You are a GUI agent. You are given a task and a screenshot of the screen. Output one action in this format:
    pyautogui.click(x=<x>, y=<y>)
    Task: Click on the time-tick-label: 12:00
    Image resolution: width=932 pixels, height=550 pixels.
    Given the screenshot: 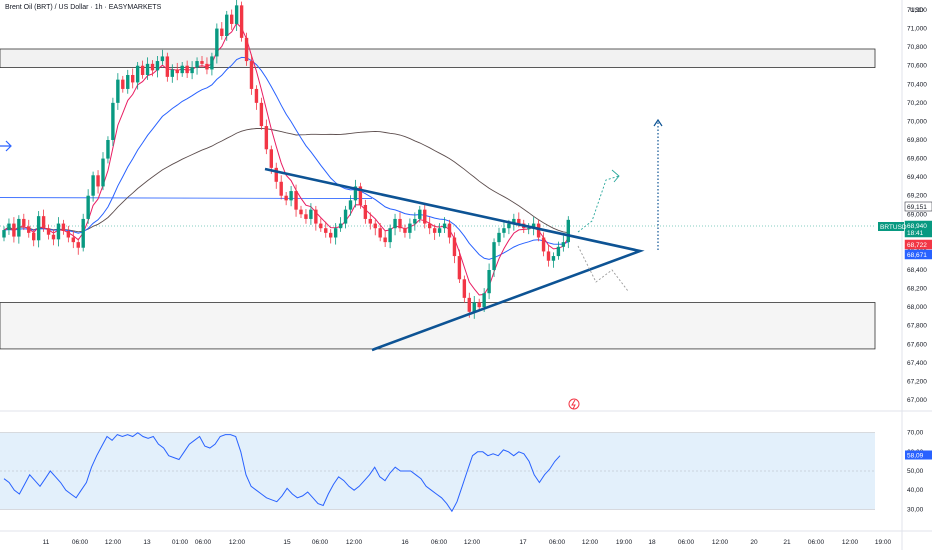 What is the action you would take?
    pyautogui.click(x=590, y=542)
    